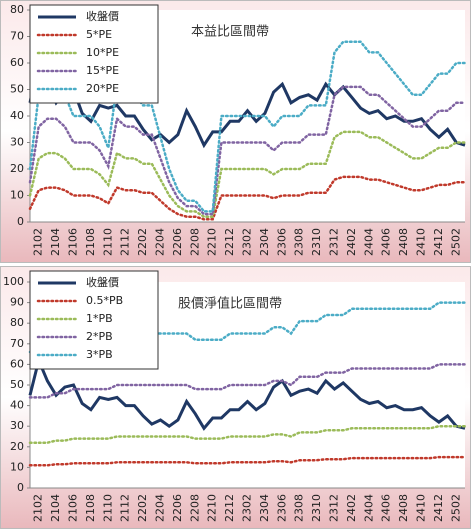 The image size is (471, 530). I want to click on legend-label: 2*PB, so click(99, 336).